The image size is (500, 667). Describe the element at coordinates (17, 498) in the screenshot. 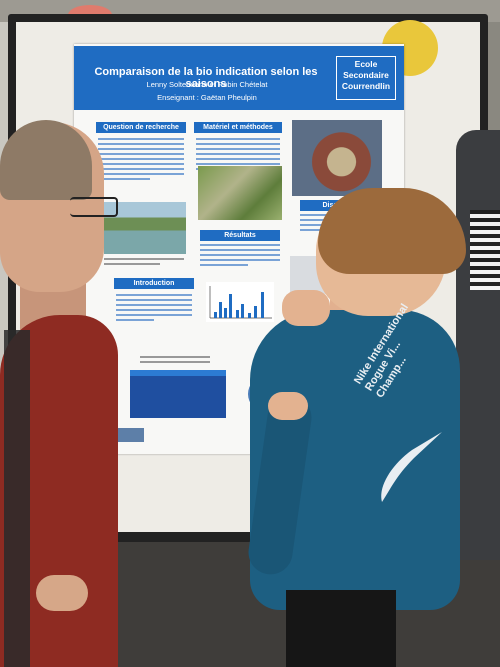

I see `backpack-strap` at that location.